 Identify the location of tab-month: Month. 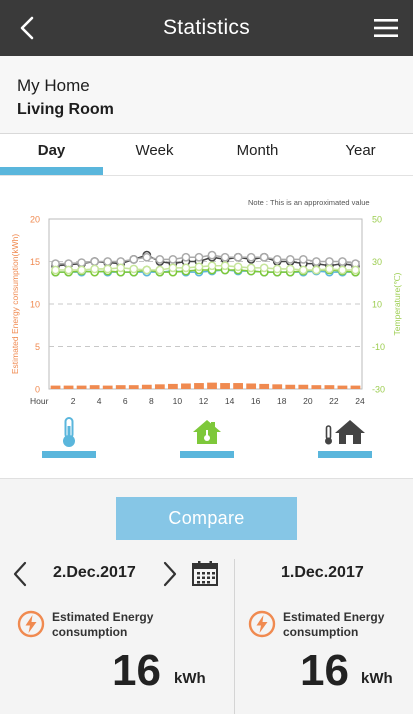
(257, 150).